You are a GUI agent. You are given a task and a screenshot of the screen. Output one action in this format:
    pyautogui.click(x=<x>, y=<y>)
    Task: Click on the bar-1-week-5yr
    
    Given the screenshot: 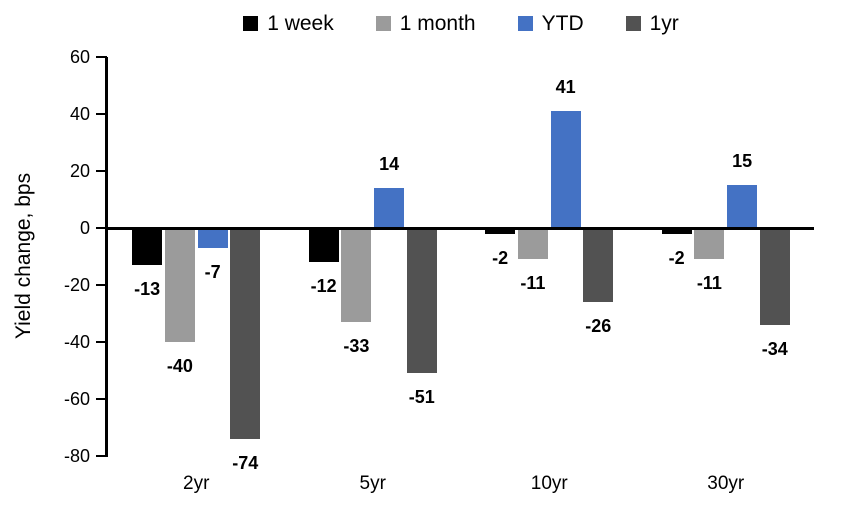 What is the action you would take?
    pyautogui.click(x=323, y=245)
    